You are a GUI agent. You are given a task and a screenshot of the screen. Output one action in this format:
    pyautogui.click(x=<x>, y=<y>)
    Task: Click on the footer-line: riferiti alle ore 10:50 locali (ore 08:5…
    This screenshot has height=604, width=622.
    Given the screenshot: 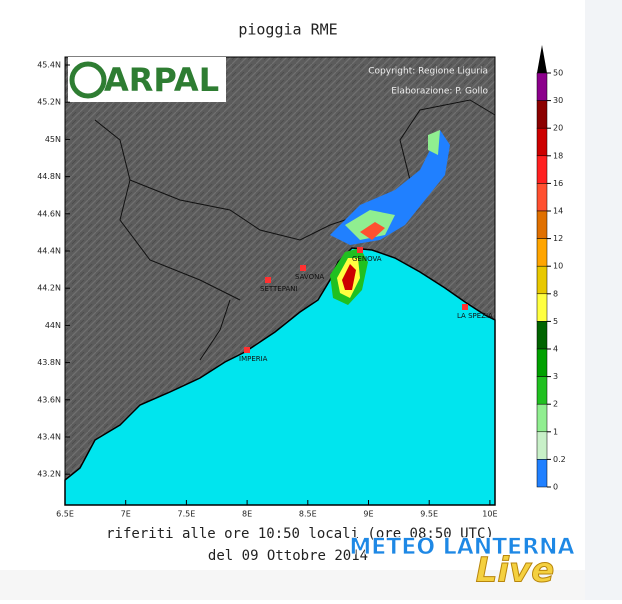 What is the action you would take?
    pyautogui.click(x=300, y=534)
    